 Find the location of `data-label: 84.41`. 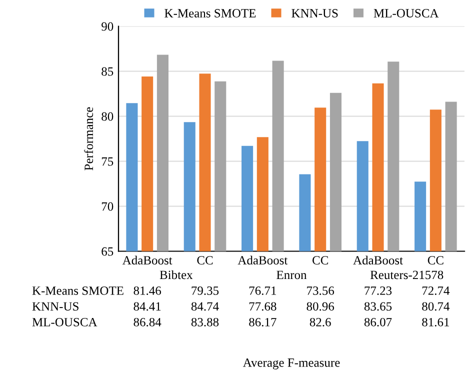

data-label: 84.41 is located at coordinates (147, 306).